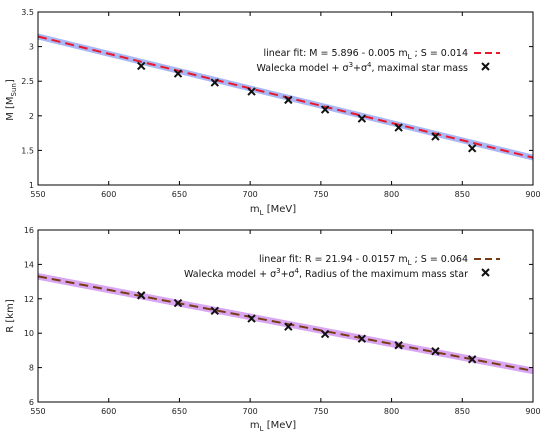 The height and width of the screenshot is (435, 550). Describe the element at coordinates (29, 299) in the screenshot. I see `y-tick-label: 12` at that location.